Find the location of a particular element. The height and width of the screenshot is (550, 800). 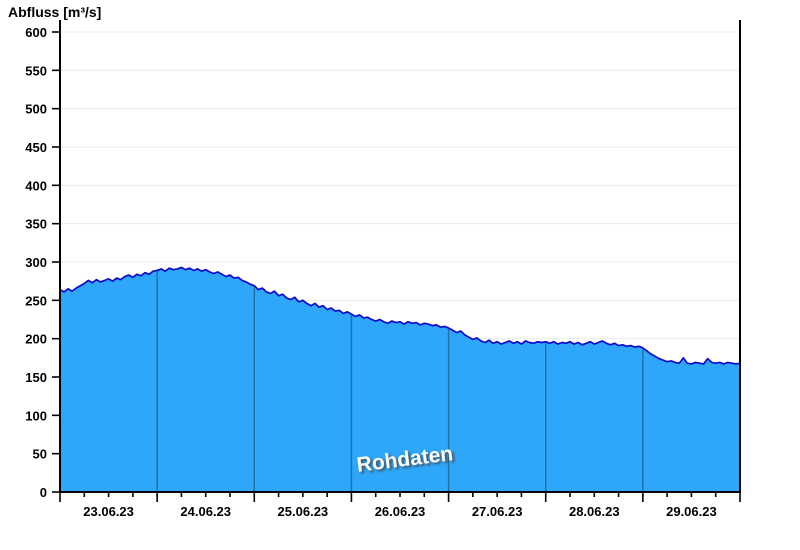

y-tick-label: 550 is located at coordinates (36, 70).